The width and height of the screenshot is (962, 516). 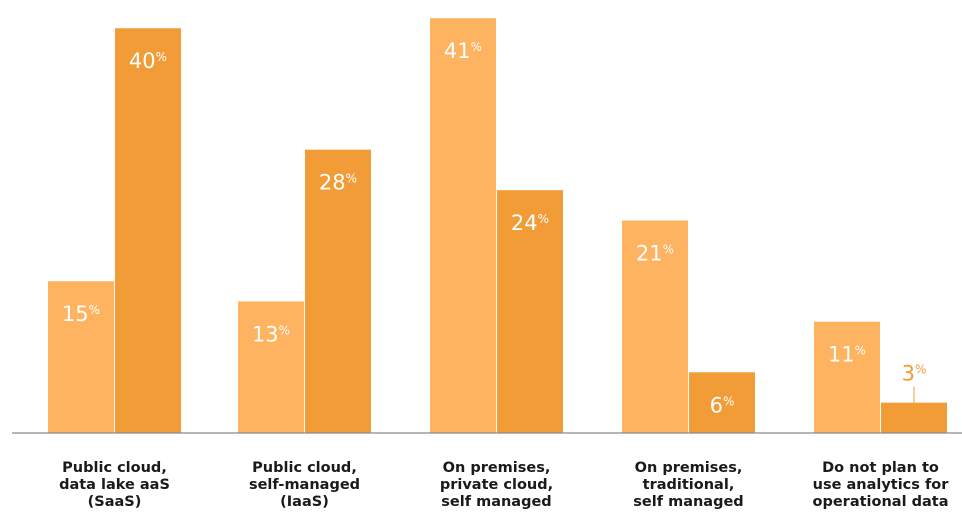 What do you see at coordinates (338, 183) in the screenshot?
I see `value-label-s2-c2: 28%` at bounding box center [338, 183].